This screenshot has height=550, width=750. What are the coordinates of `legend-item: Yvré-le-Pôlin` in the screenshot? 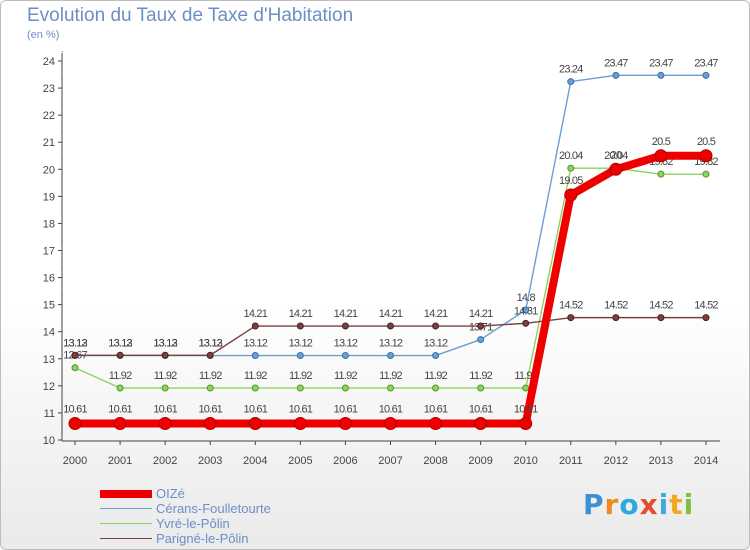 It's located at (185, 523).